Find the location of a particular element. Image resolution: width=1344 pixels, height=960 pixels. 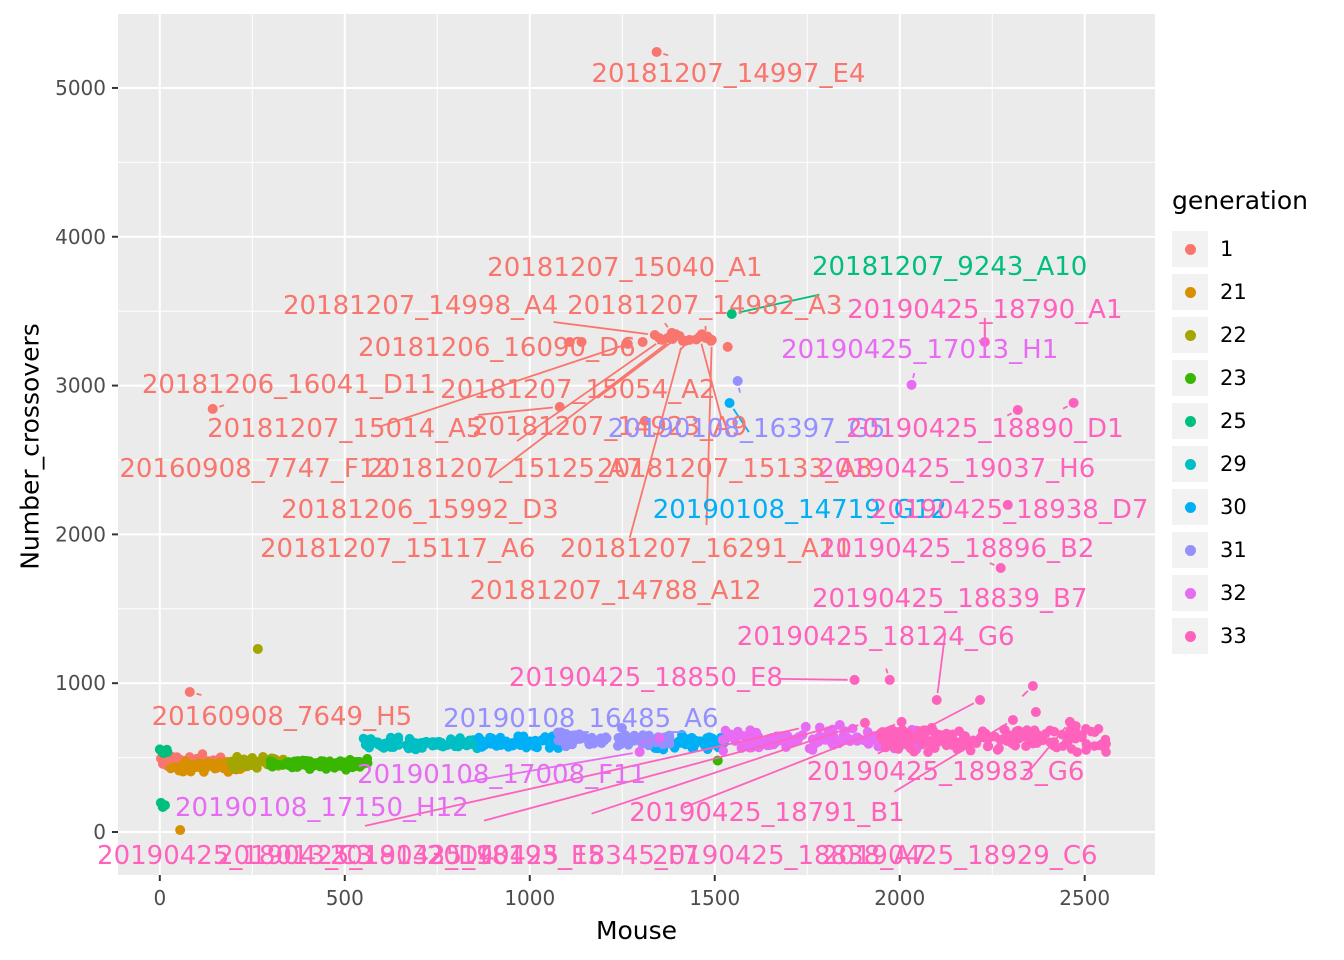

legend-item-label: 1 is located at coordinates (1227, 249).